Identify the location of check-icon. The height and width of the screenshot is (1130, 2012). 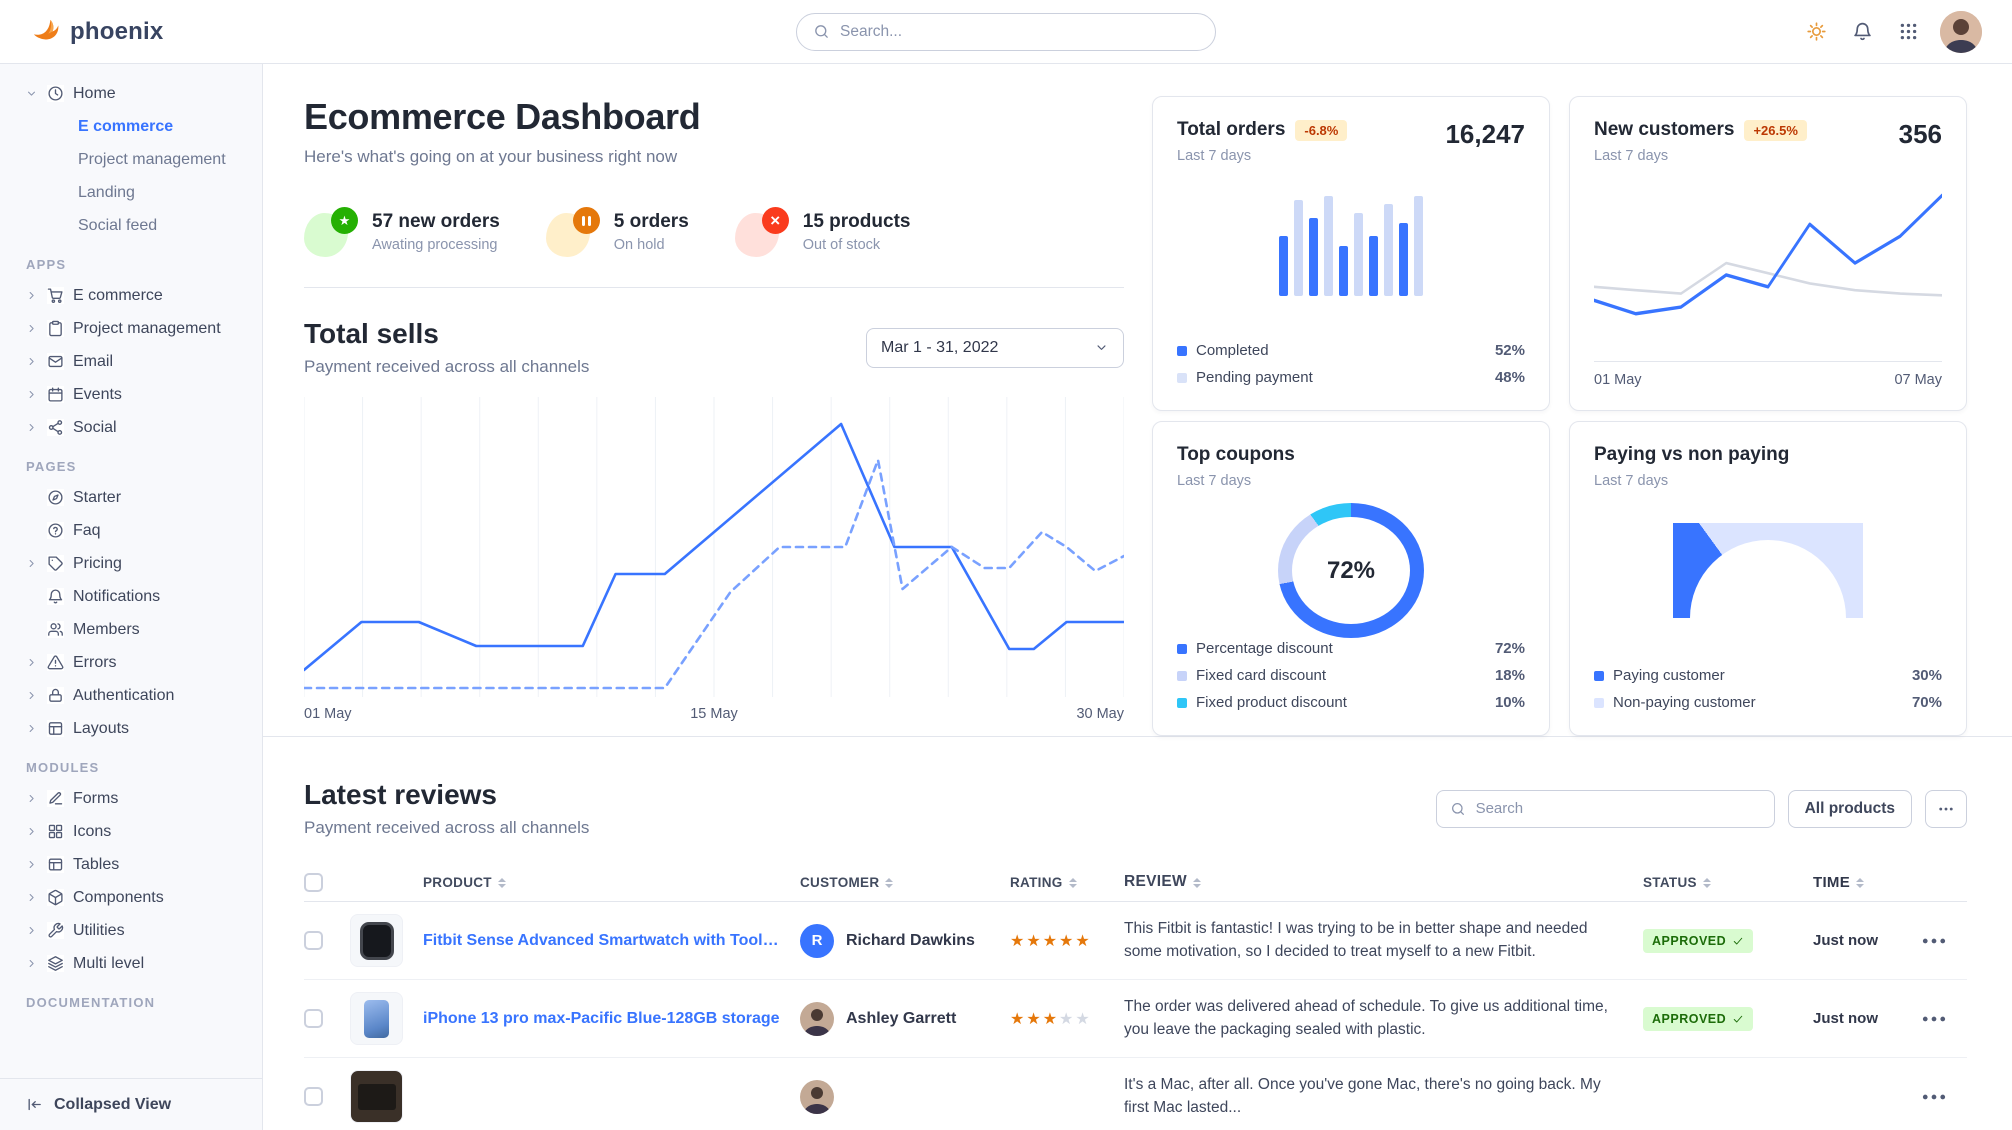
(1738, 941).